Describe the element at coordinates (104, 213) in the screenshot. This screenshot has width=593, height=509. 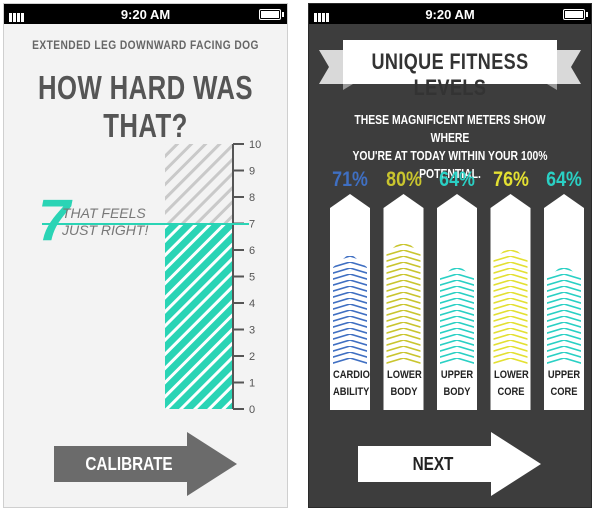
I see `rating-caption-line1: THAT FEELS` at that location.